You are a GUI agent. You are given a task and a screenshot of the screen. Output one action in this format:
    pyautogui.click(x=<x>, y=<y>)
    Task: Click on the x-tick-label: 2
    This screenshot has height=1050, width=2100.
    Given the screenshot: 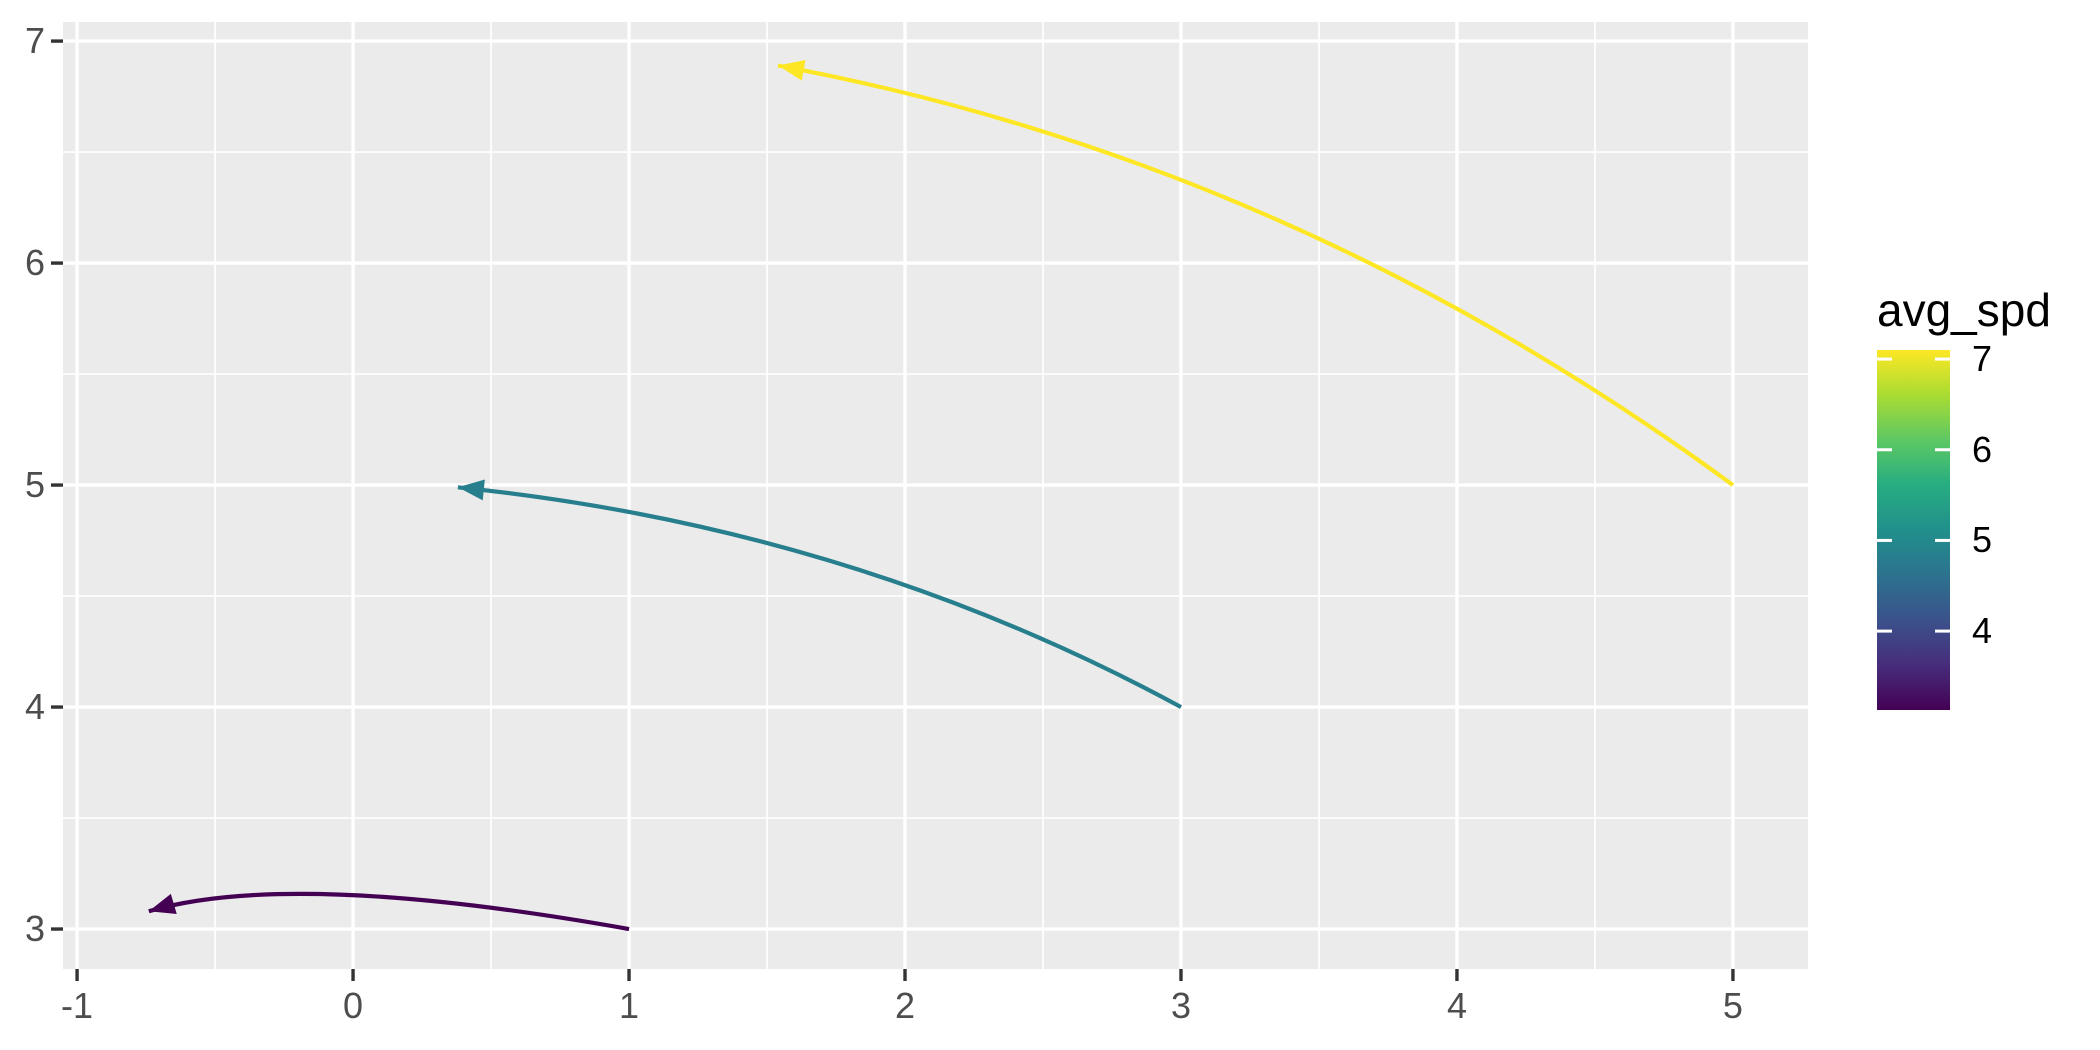 What is the action you would take?
    pyautogui.click(x=905, y=1005)
    